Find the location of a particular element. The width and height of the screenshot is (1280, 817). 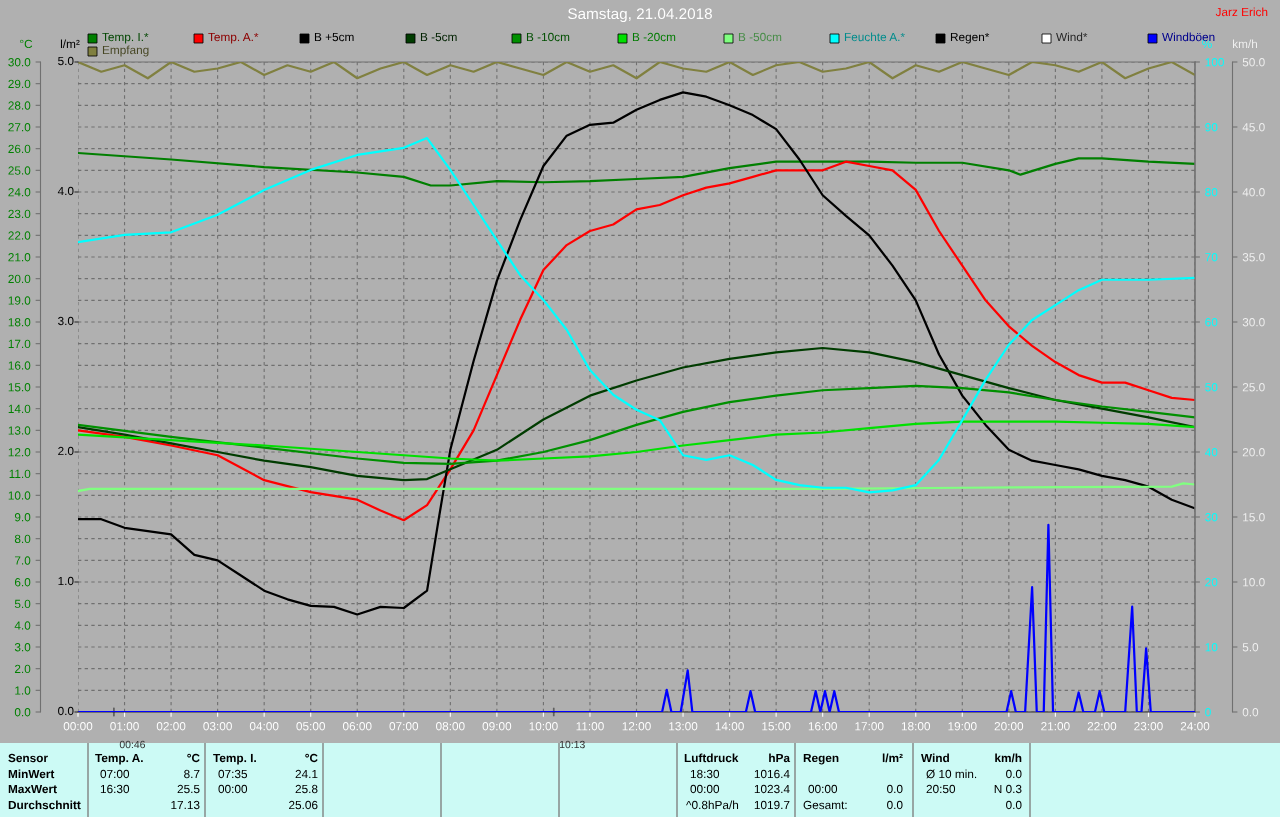

x-tick-label: 02:00 is located at coordinates (171, 726).